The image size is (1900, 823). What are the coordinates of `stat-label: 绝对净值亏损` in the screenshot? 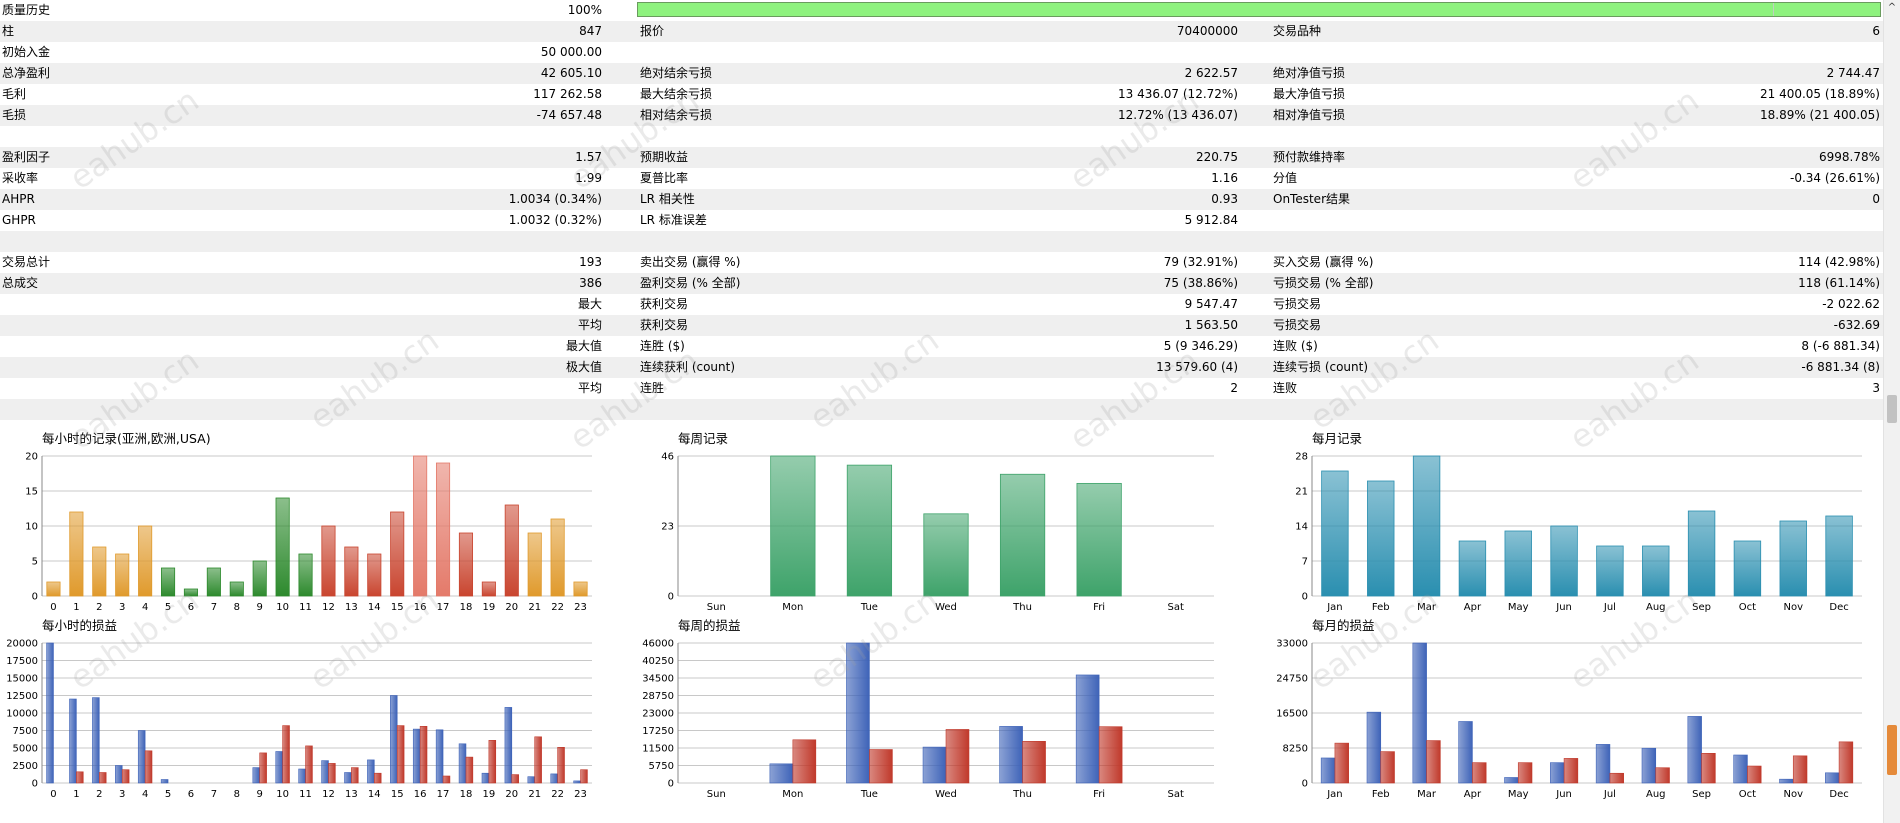 It's located at (1309, 73).